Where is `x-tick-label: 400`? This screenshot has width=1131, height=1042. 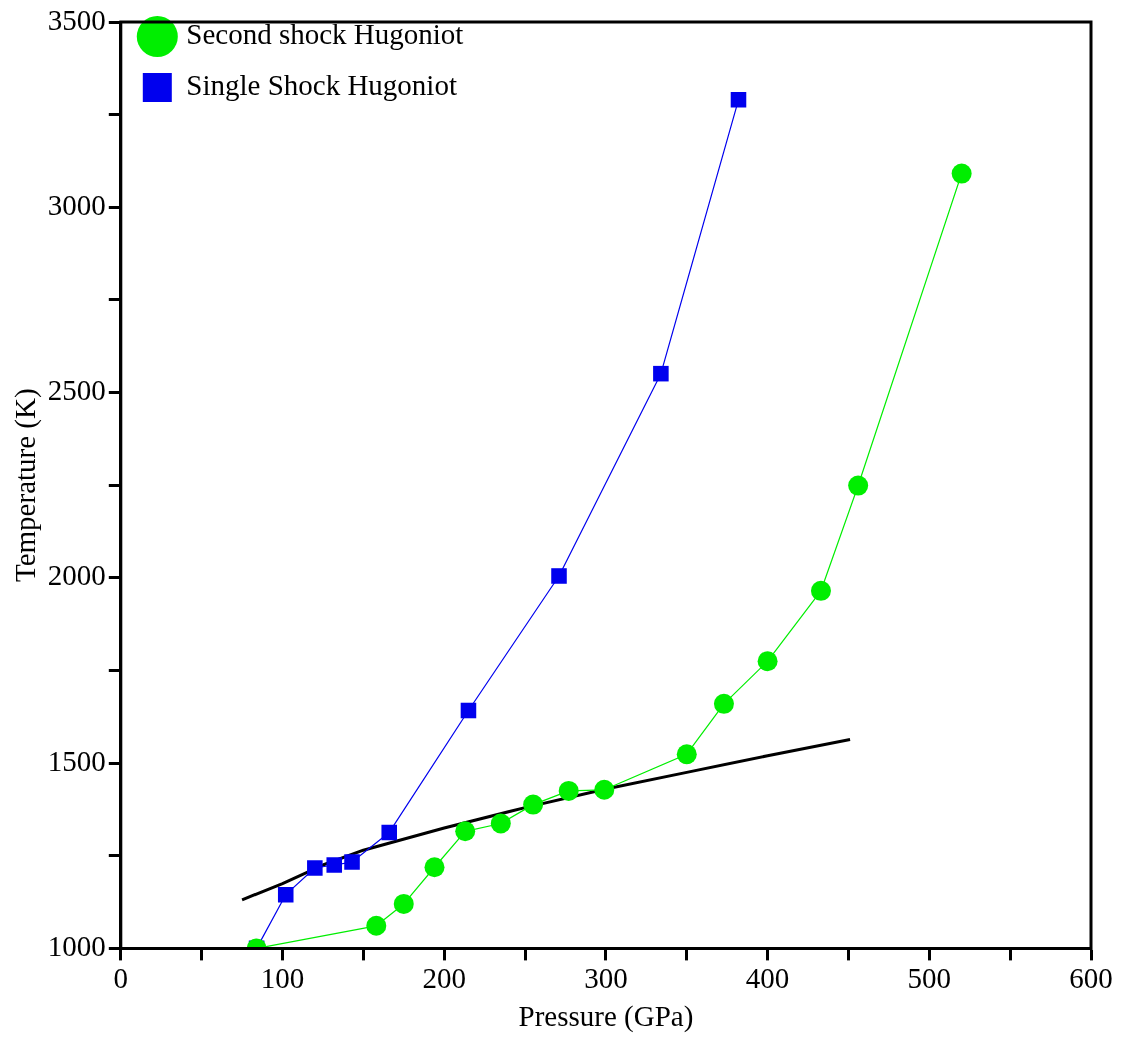
x-tick-label: 400 is located at coordinates (767, 978).